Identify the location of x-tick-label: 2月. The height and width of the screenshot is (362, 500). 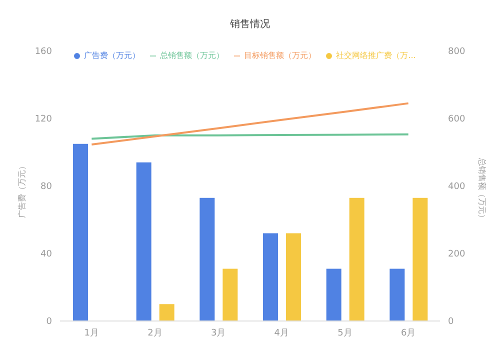
(155, 333).